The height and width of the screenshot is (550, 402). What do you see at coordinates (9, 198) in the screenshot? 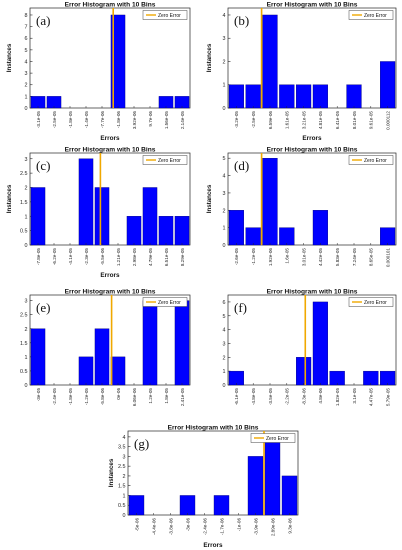
I see `y-axis-label: Instances` at bounding box center [9, 198].